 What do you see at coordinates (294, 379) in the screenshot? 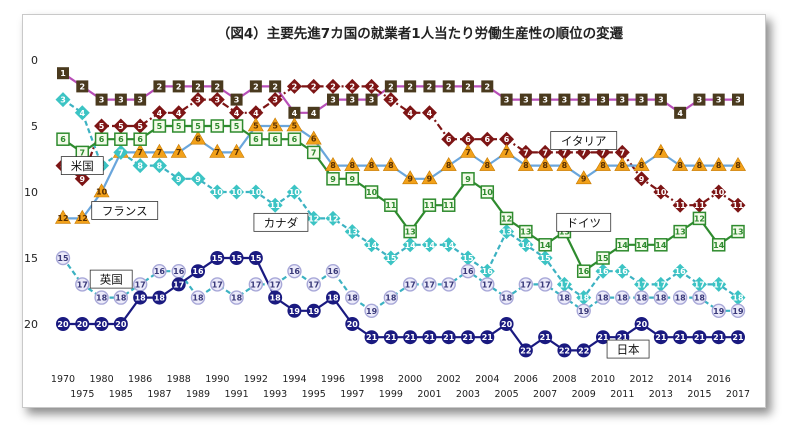
I see `x-tick-label: 1994` at bounding box center [294, 379].